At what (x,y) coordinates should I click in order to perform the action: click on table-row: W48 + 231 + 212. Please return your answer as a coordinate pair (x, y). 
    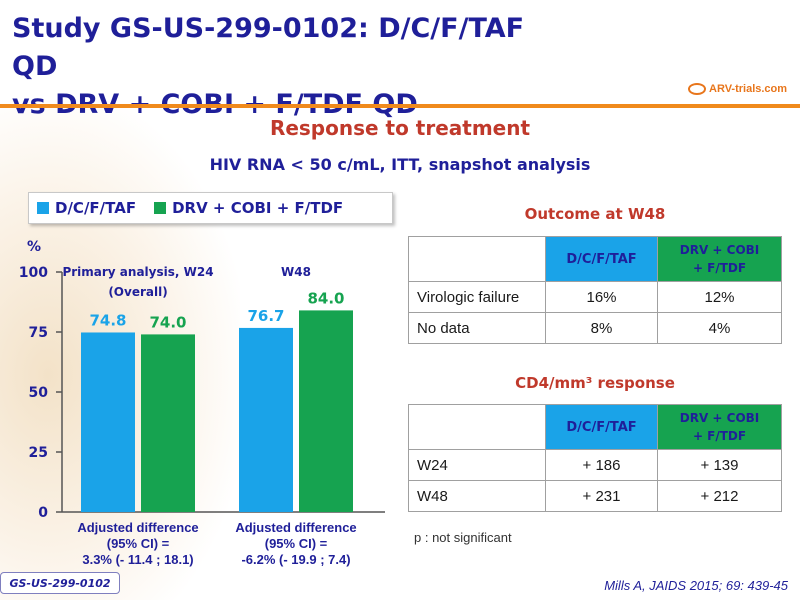
    Looking at the image, I should click on (595, 496).